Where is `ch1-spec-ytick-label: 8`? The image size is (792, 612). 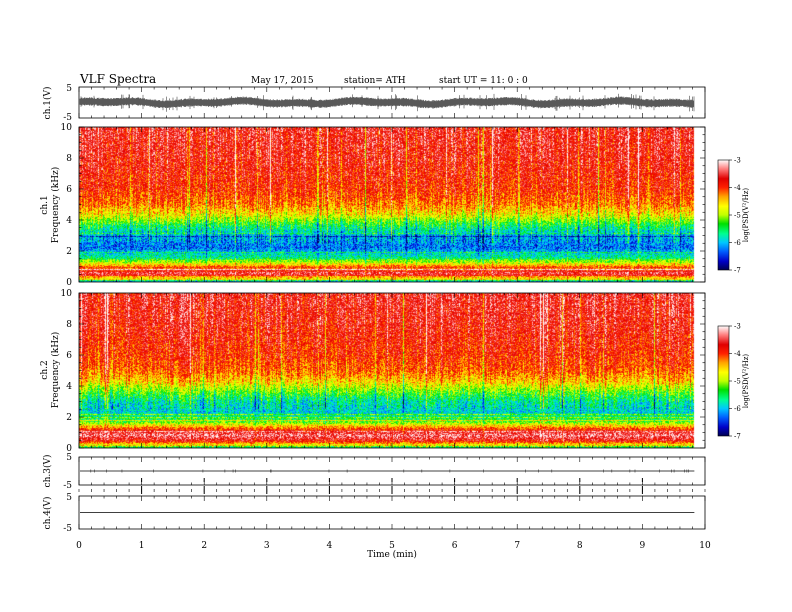
ch1-spec-ytick-label: 8 is located at coordinates (69, 159).